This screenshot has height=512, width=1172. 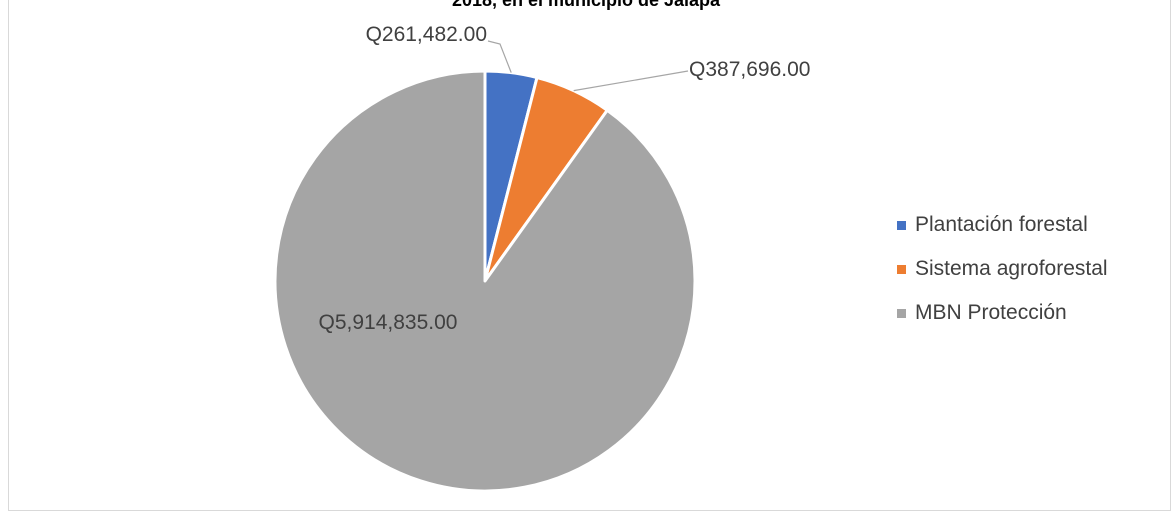 I want to click on legend-label: Sistema agroforestal, so click(x=1011, y=268).